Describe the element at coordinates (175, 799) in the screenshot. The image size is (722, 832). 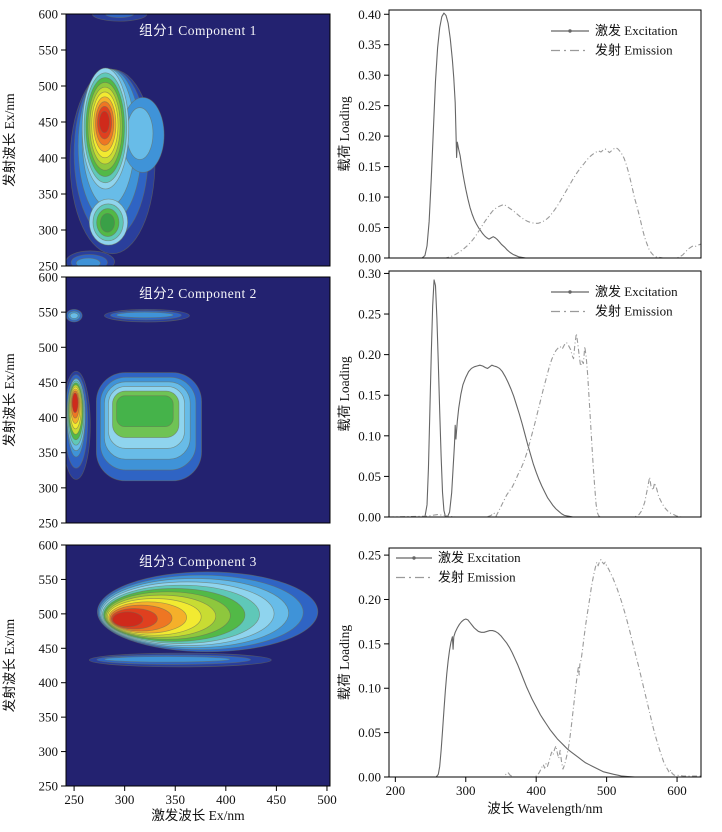
I see `x-tick-label: 350` at that location.